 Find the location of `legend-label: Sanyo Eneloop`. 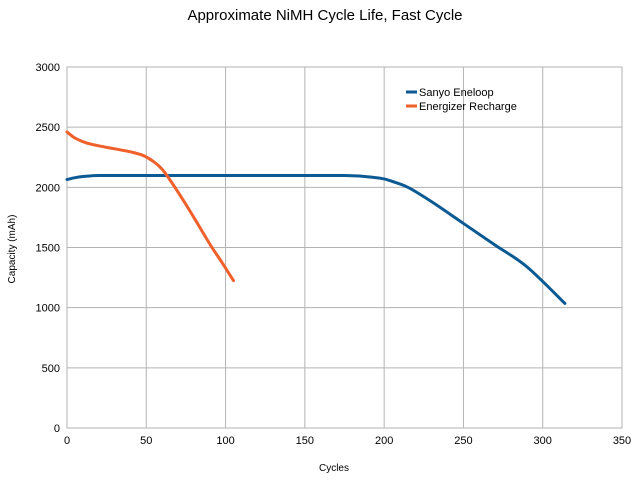

legend-label: Sanyo Eneloop is located at coordinates (456, 93).